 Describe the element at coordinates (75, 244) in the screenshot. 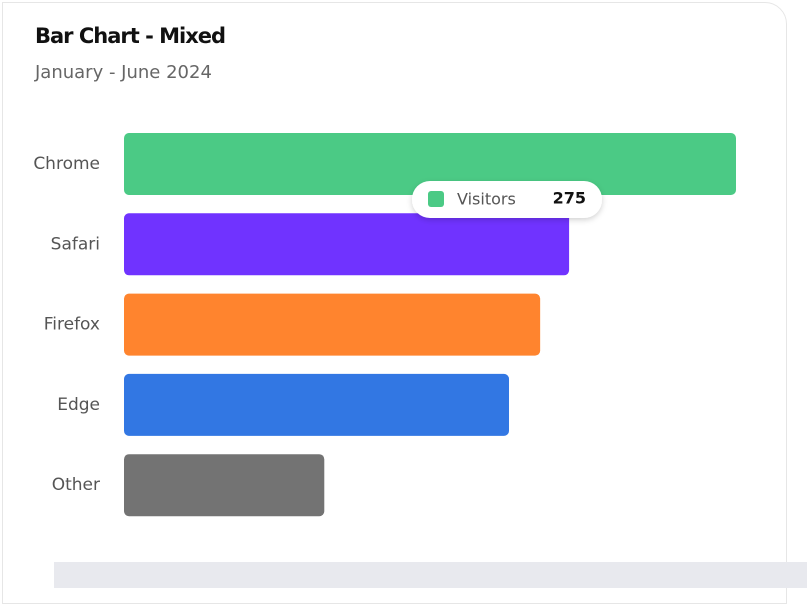

I see `y-tick-label: Safari` at that location.